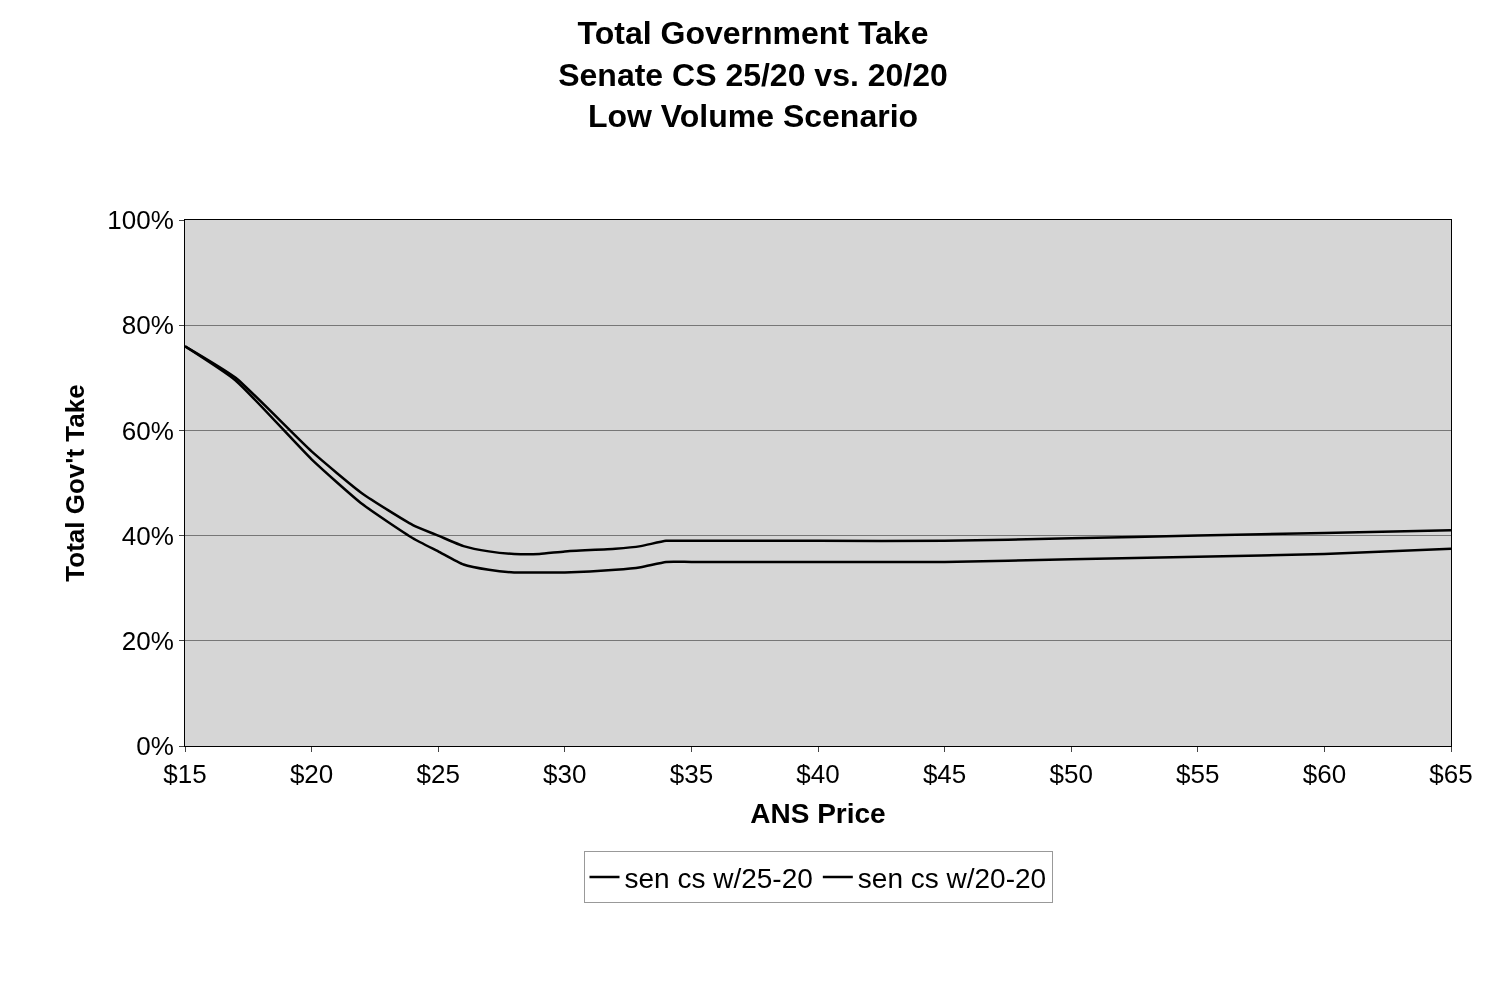 The width and height of the screenshot is (1506, 981). I want to click on x-tick-label: $40, so click(818, 774).